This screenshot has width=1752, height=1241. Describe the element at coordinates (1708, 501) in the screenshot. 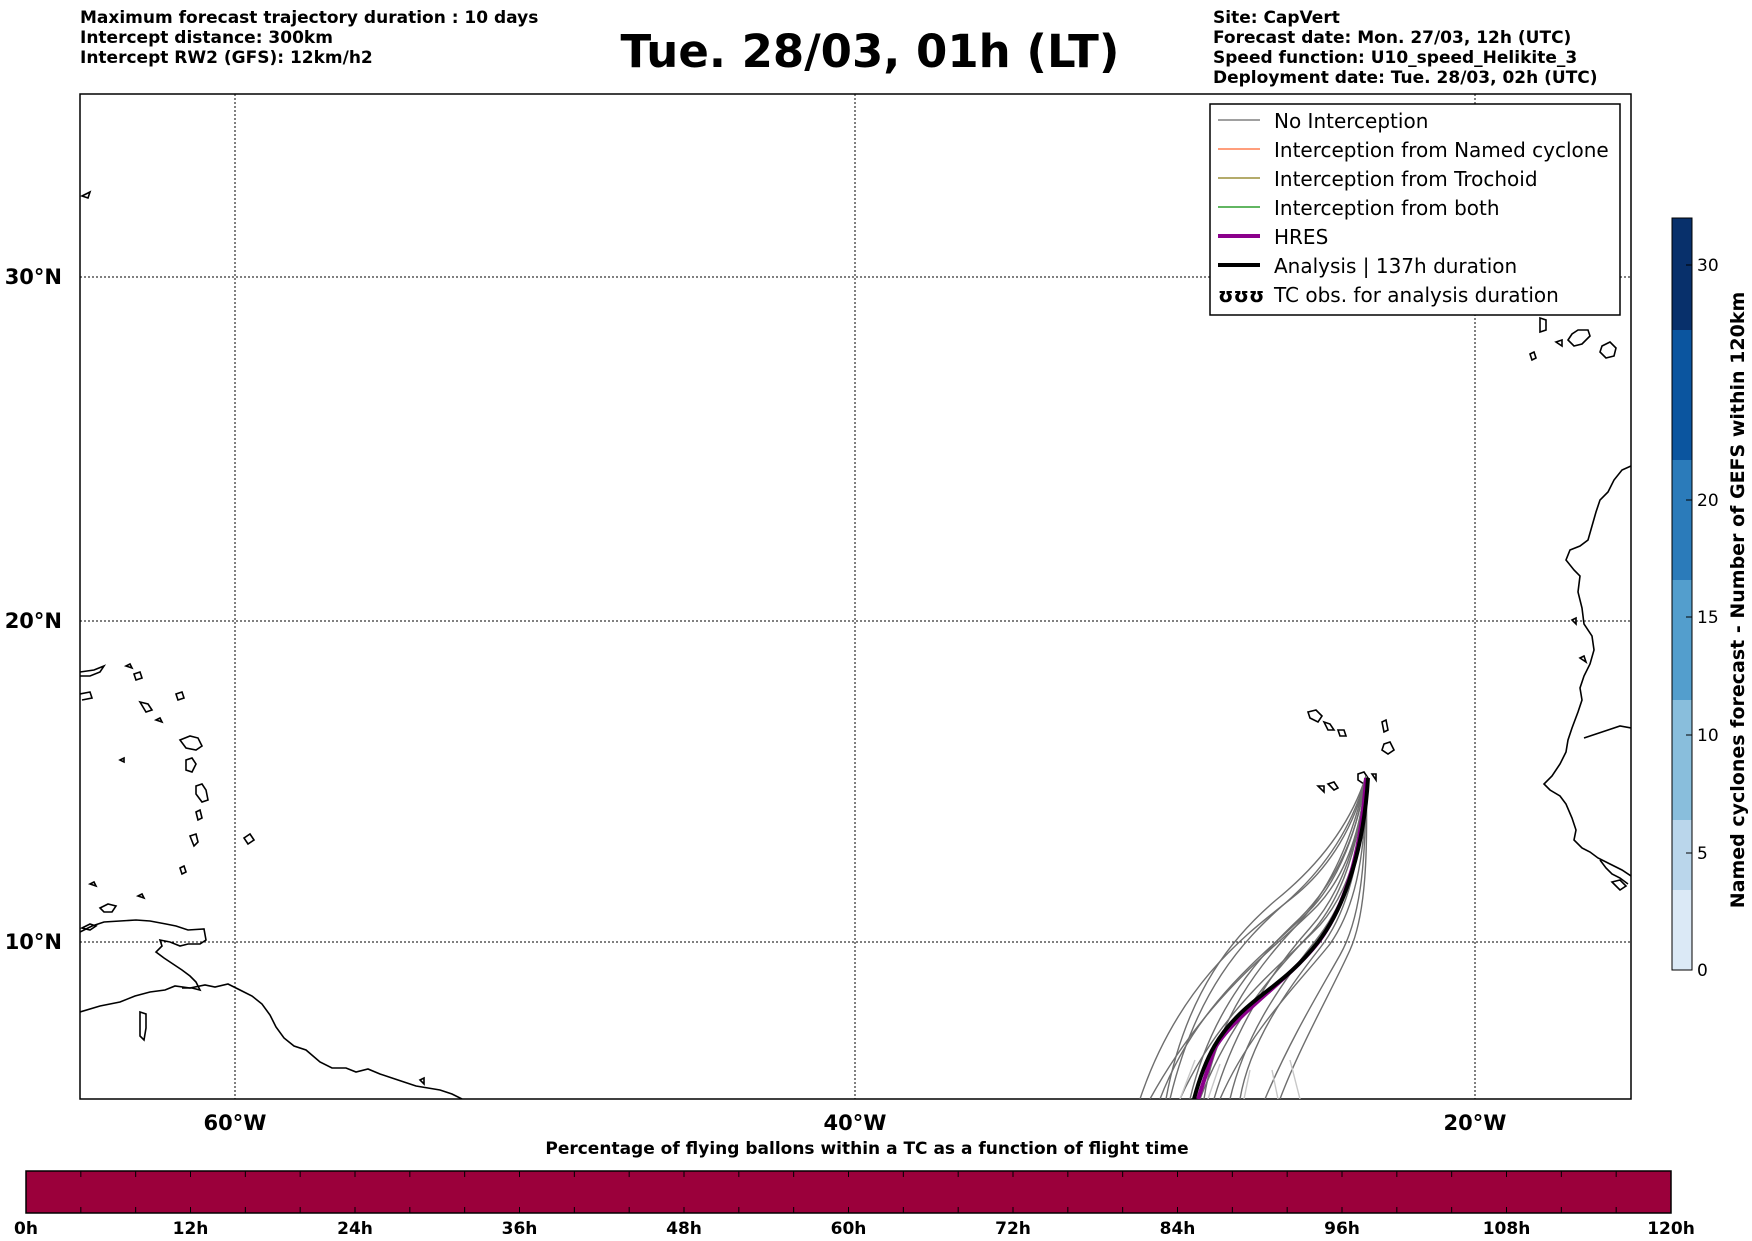

I see `colorbar-tick-20: 20` at that location.